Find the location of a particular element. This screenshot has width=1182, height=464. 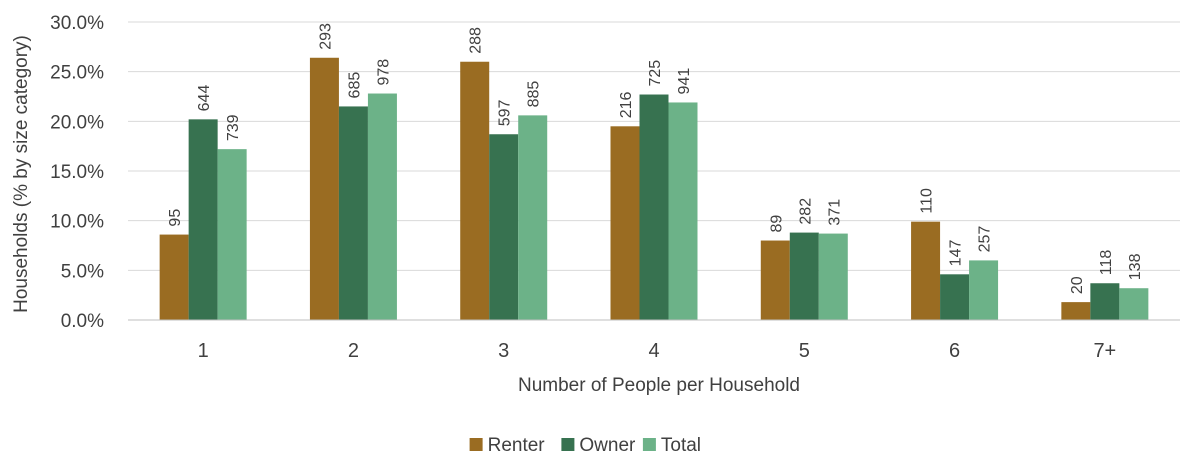

x-tick-label: 5 is located at coordinates (804, 351).